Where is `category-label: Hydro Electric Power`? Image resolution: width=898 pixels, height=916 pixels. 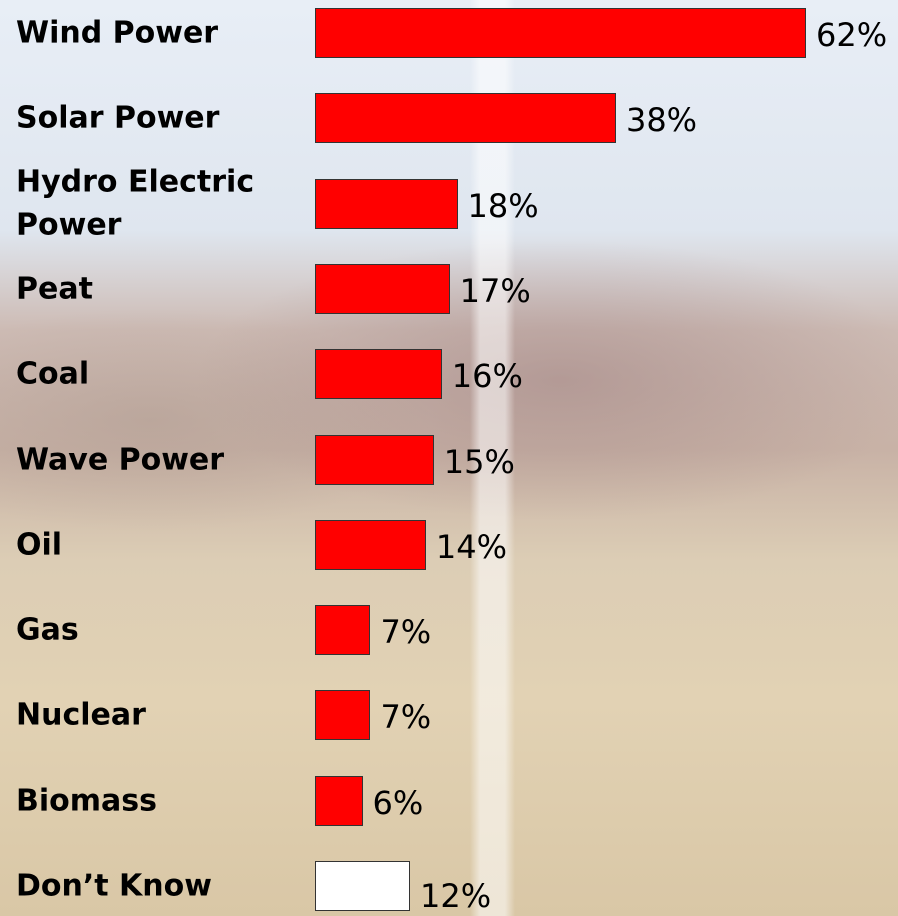
category-label: Hydro Electric Power is located at coordinates (135, 203).